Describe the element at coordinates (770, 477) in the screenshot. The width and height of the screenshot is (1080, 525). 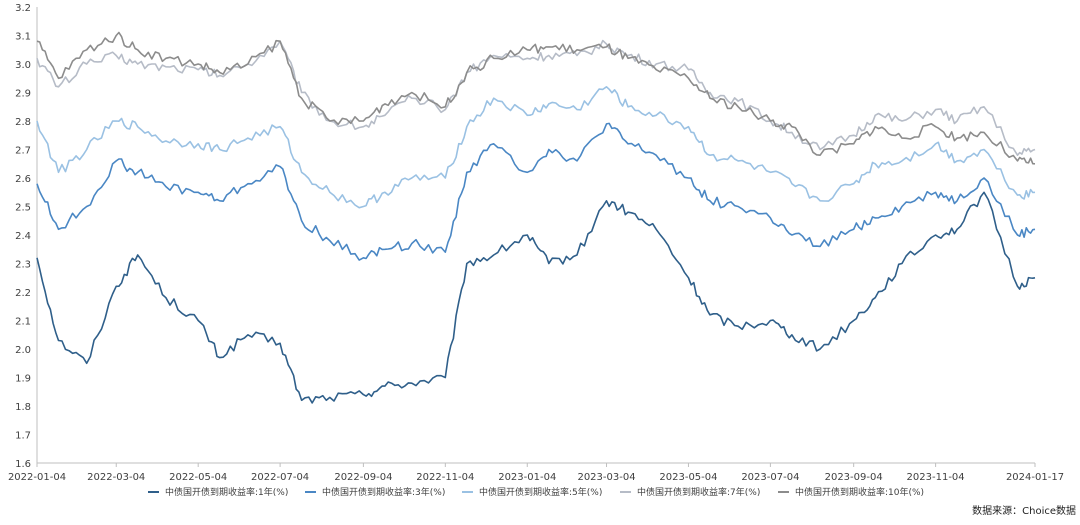
I see `x-tick-label: 2023-07-04` at that location.